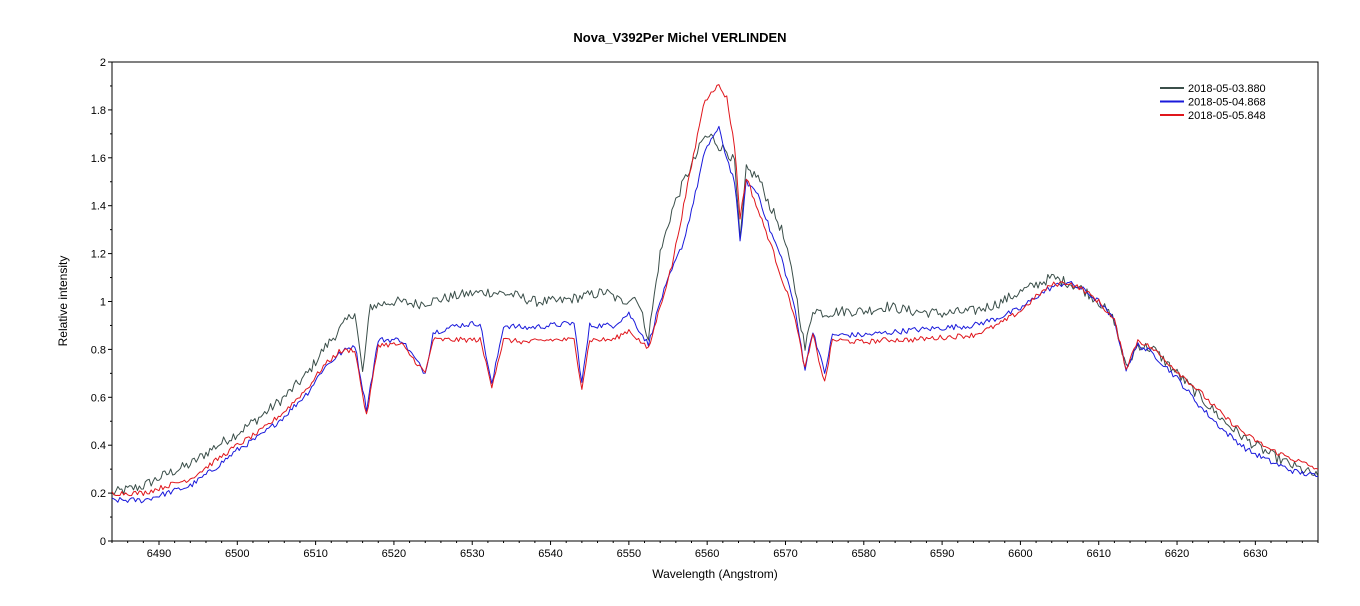 This screenshot has width=1360, height=606. Describe the element at coordinates (159, 554) in the screenshot. I see `x-tick-label: 6490` at that location.